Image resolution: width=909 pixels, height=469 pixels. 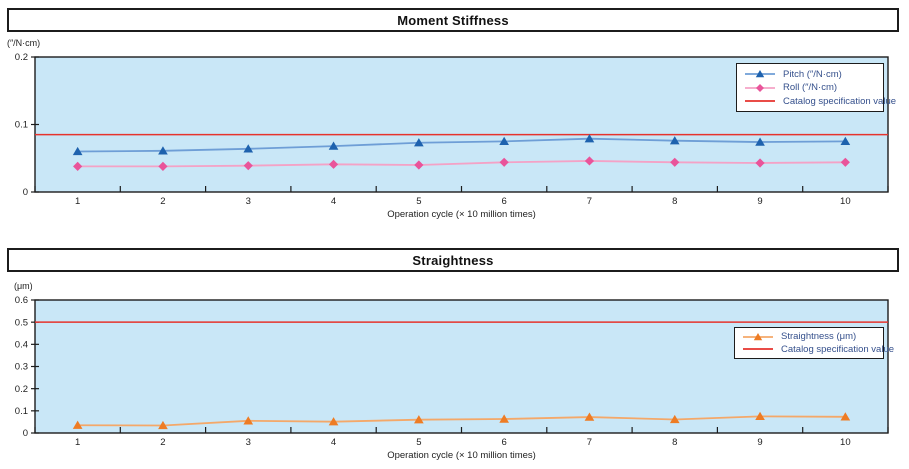 What do you see at coordinates (21, 367) in the screenshot?
I see `y-tick-label: 0.3` at bounding box center [21, 367].